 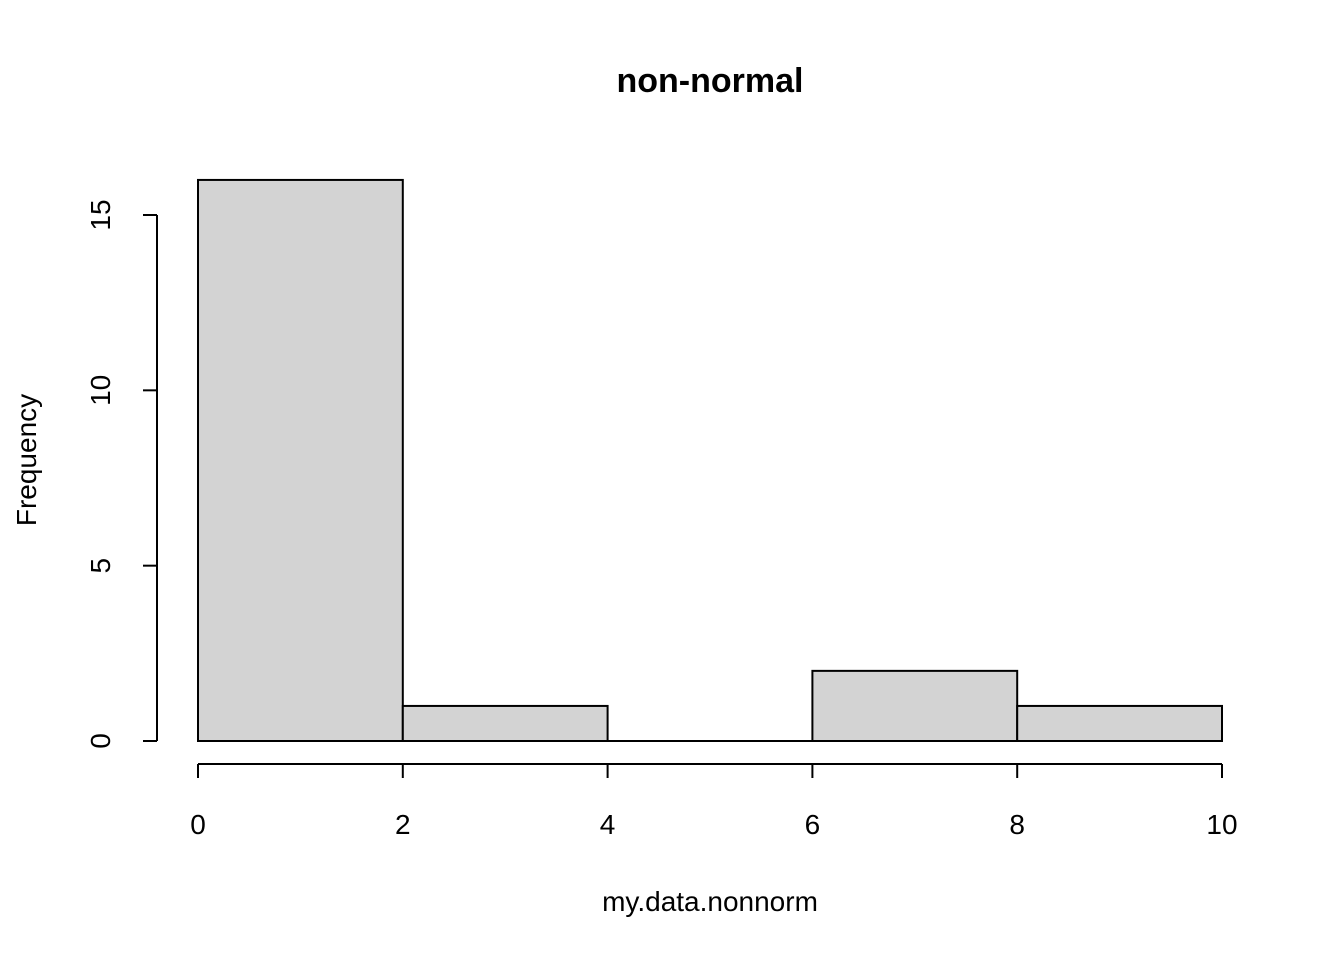 I want to click on y-tick-label: 10, so click(x=100, y=390).